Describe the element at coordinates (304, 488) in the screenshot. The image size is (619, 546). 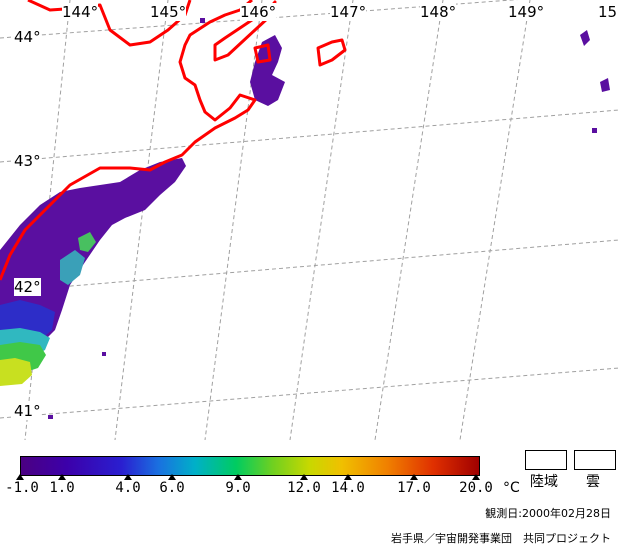
I see `scale-label: 12.0` at that location.